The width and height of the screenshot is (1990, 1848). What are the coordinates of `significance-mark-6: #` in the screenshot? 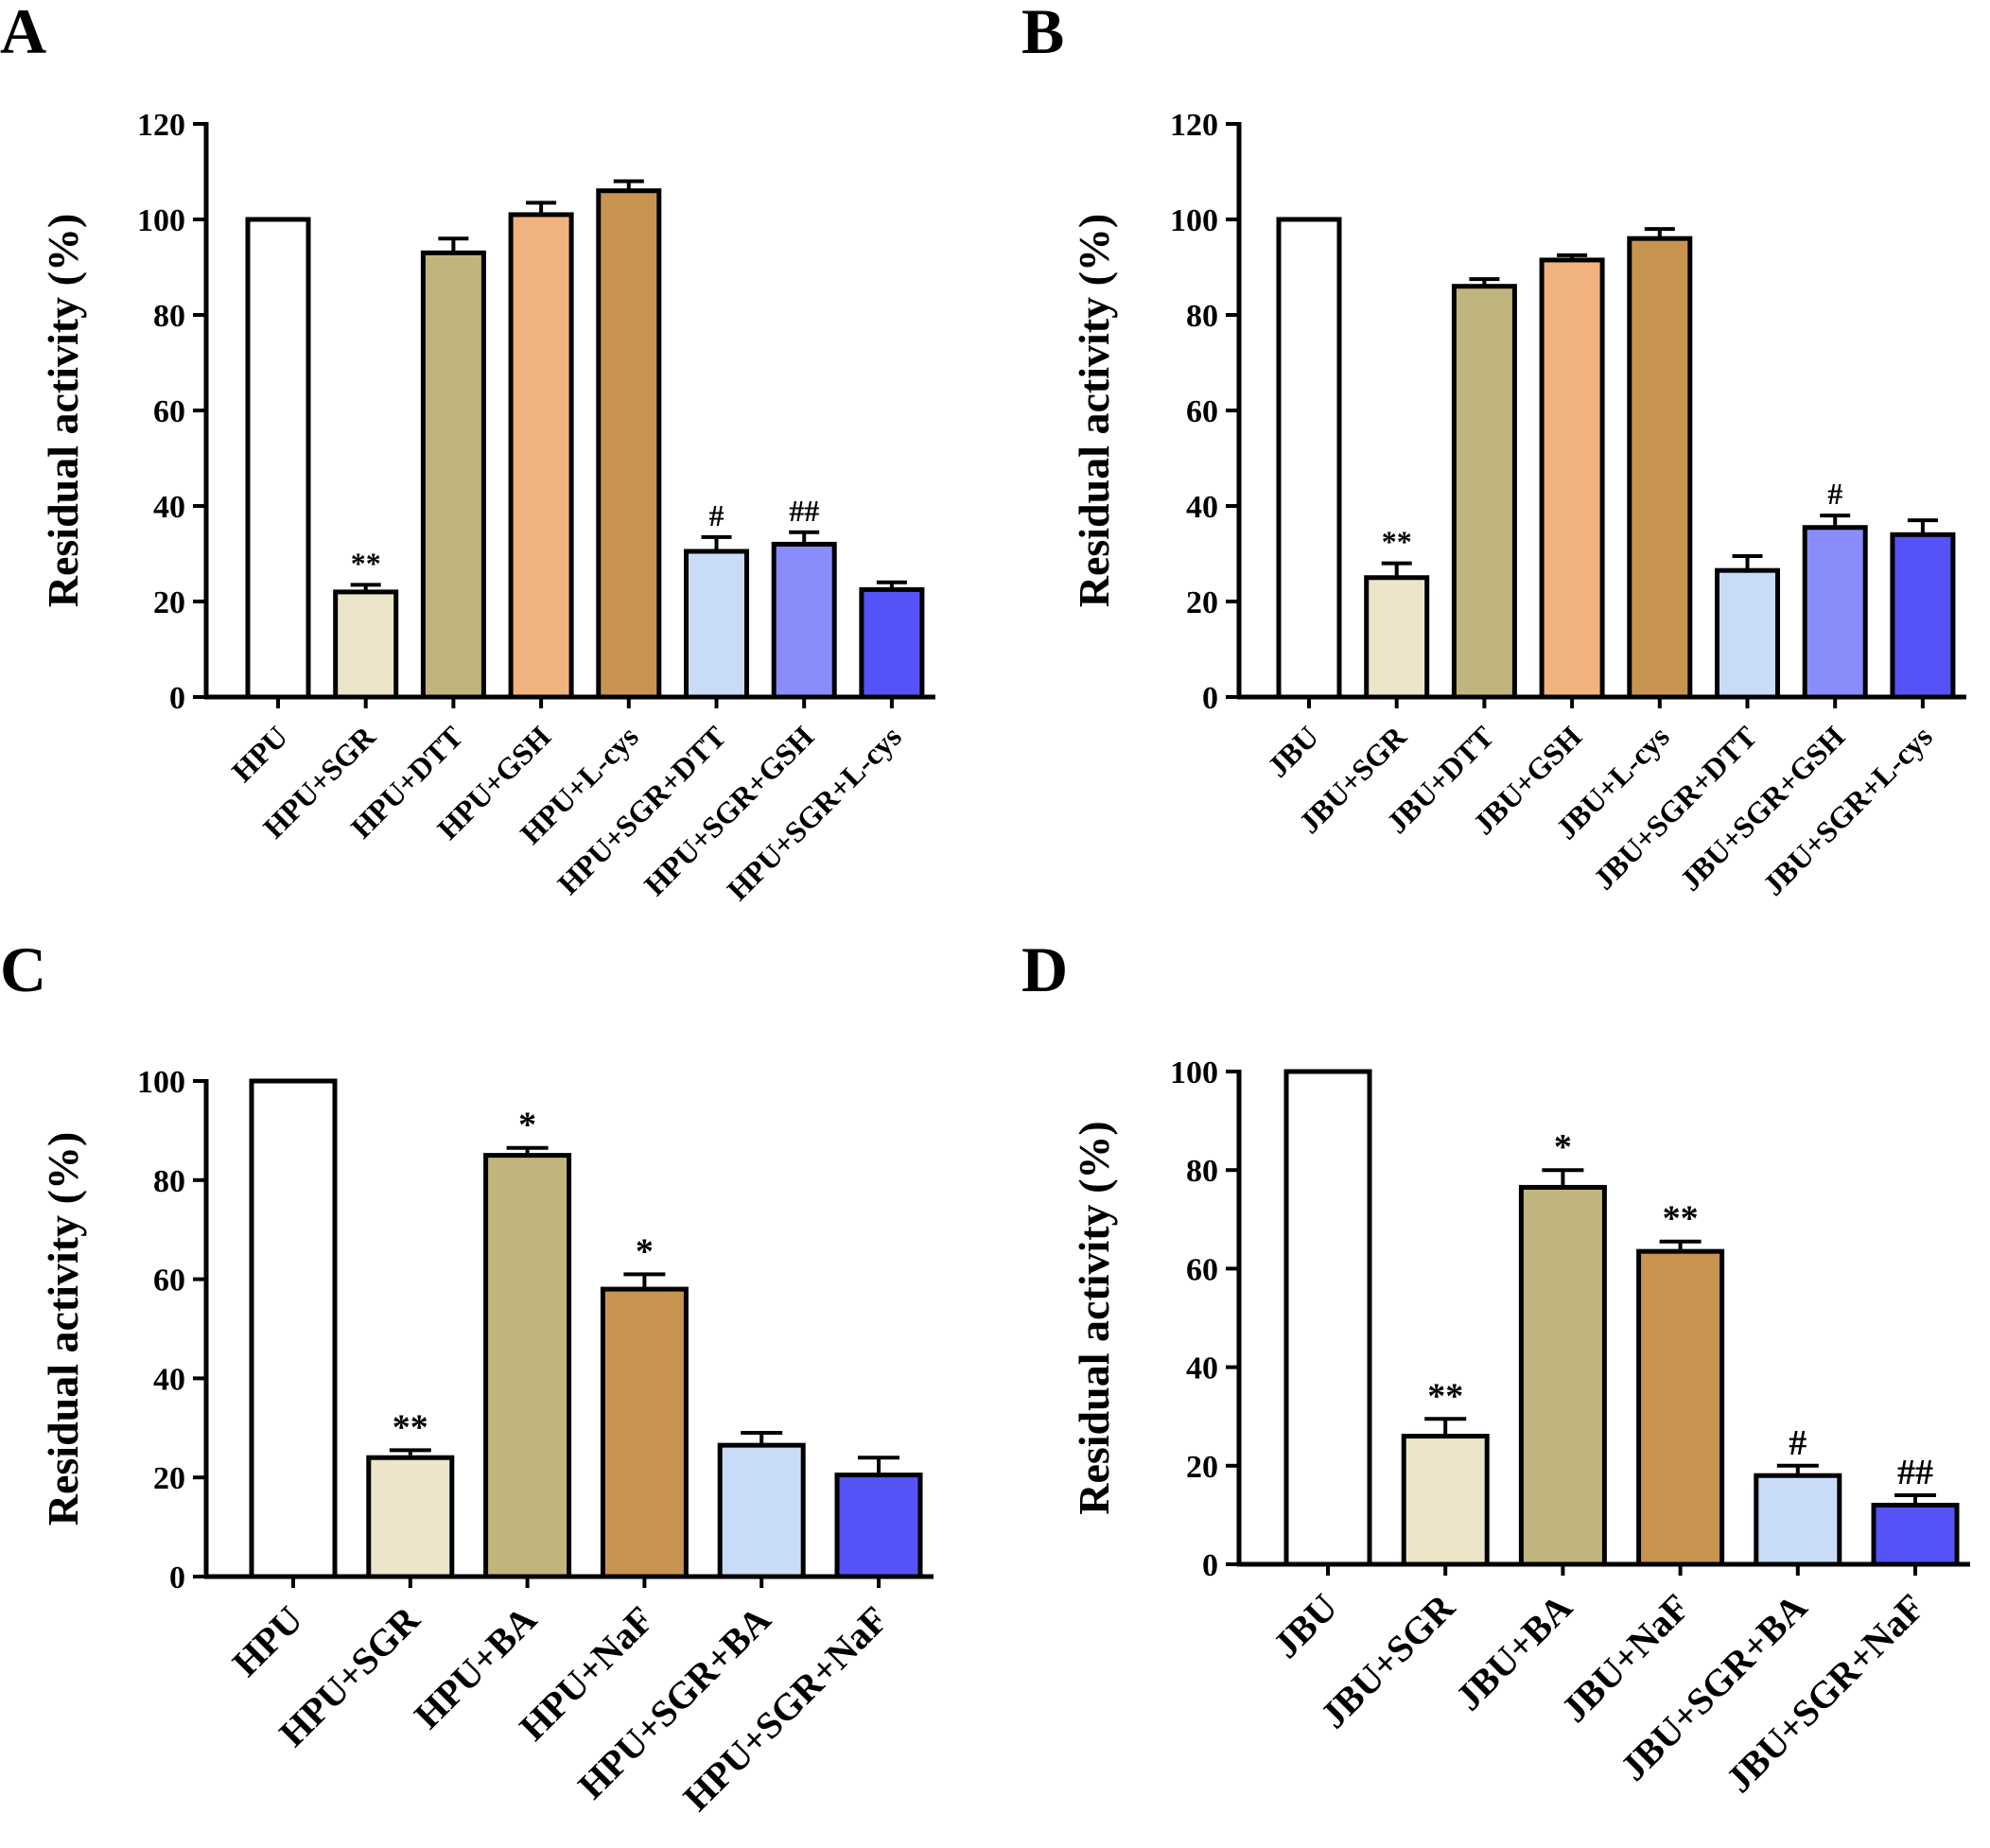 It's located at (716, 515).